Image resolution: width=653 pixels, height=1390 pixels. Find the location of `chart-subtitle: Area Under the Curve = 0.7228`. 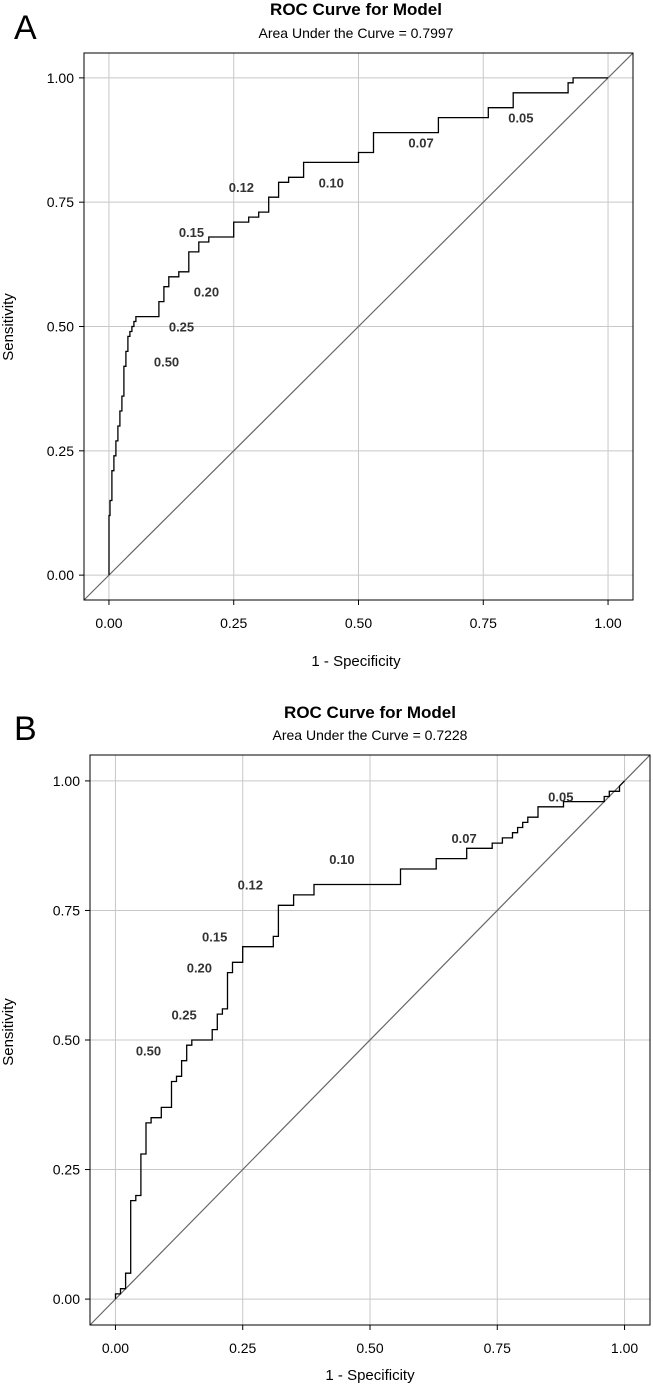

chart-subtitle: Area Under the Curve = 0.7228 is located at coordinates (370, 735).